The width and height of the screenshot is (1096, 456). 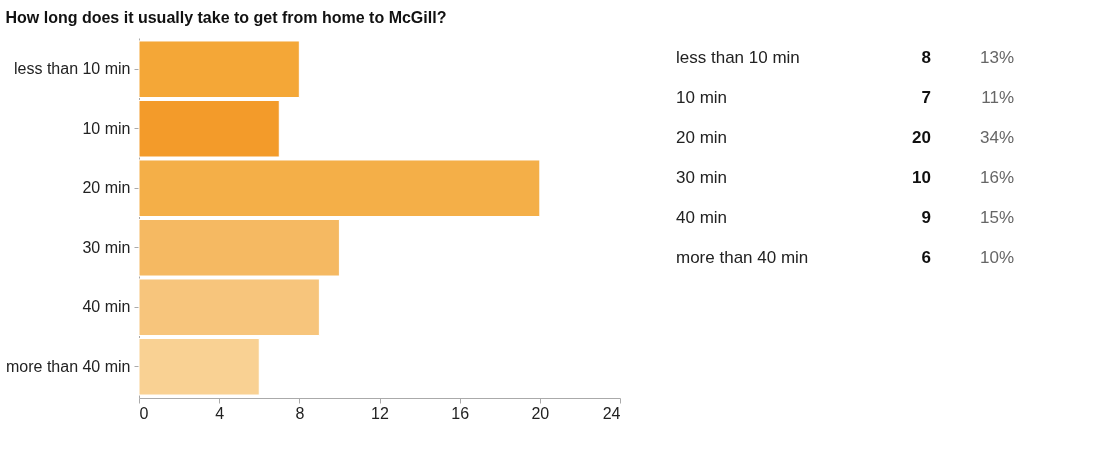 I want to click on text: 6, so click(x=926, y=257).